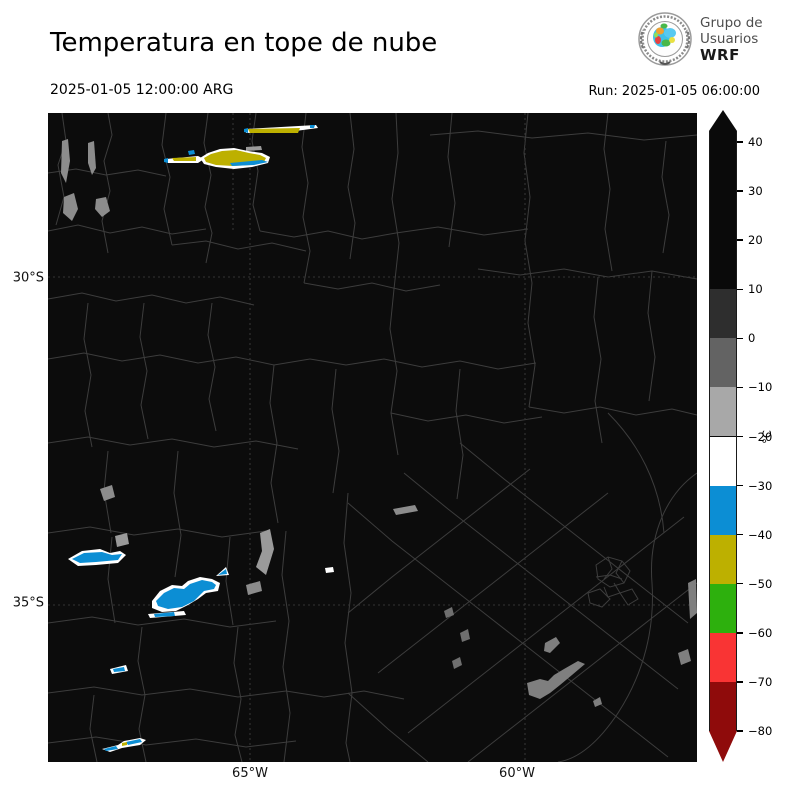 The width and height of the screenshot is (800, 800). What do you see at coordinates (755, 240) in the screenshot?
I see `colorbar-tick-label: 20` at bounding box center [755, 240].